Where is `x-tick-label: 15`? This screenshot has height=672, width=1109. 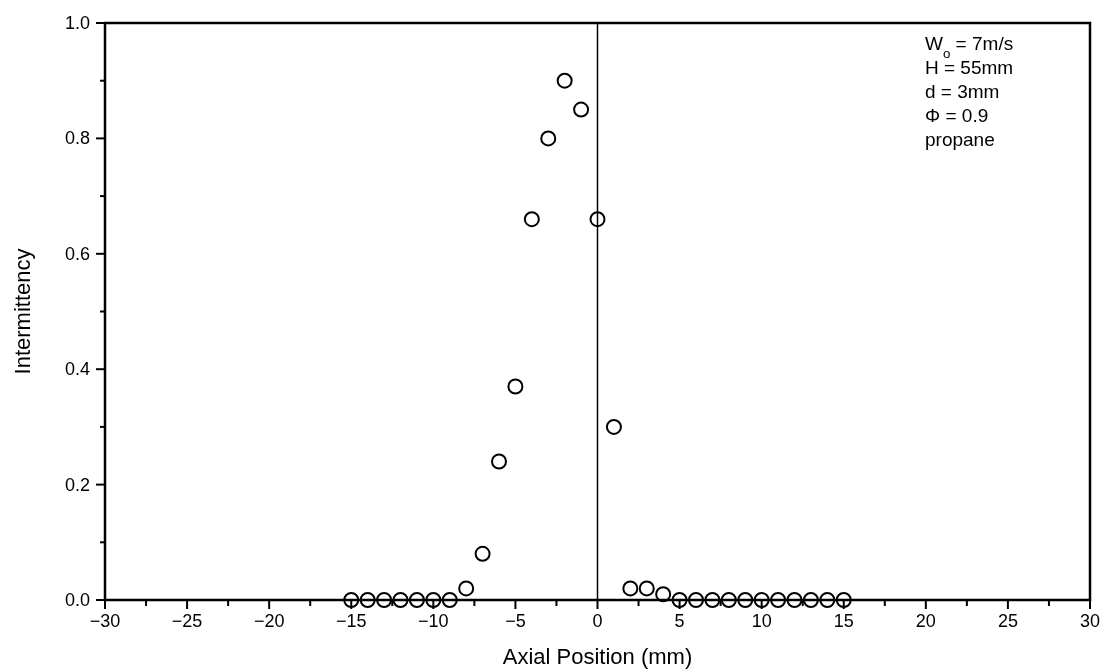
x-tick-label: 15 is located at coordinates (843, 621).